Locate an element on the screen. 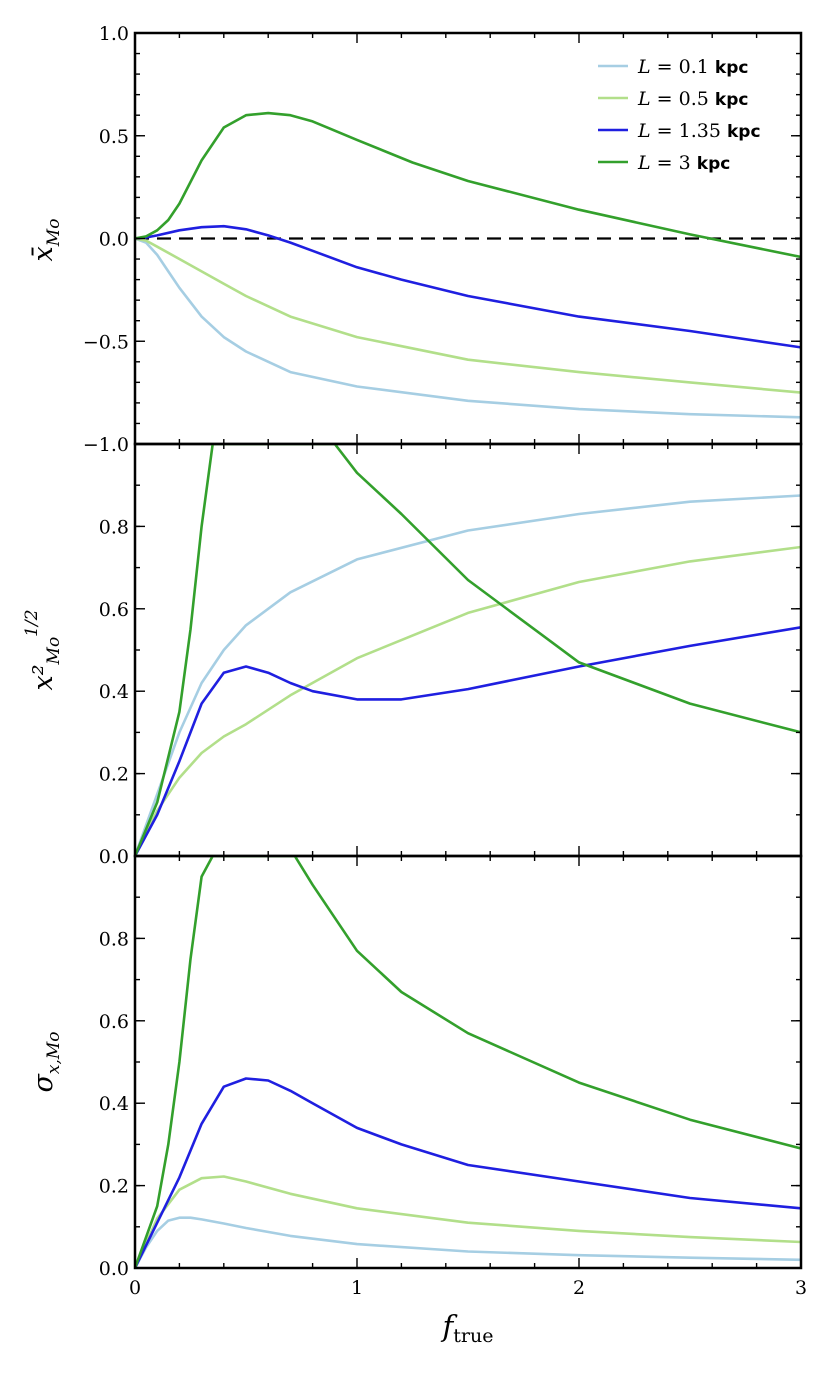 The width and height of the screenshot is (831, 1374). x-axis-label: ftrue is located at coordinates (467, 1328).